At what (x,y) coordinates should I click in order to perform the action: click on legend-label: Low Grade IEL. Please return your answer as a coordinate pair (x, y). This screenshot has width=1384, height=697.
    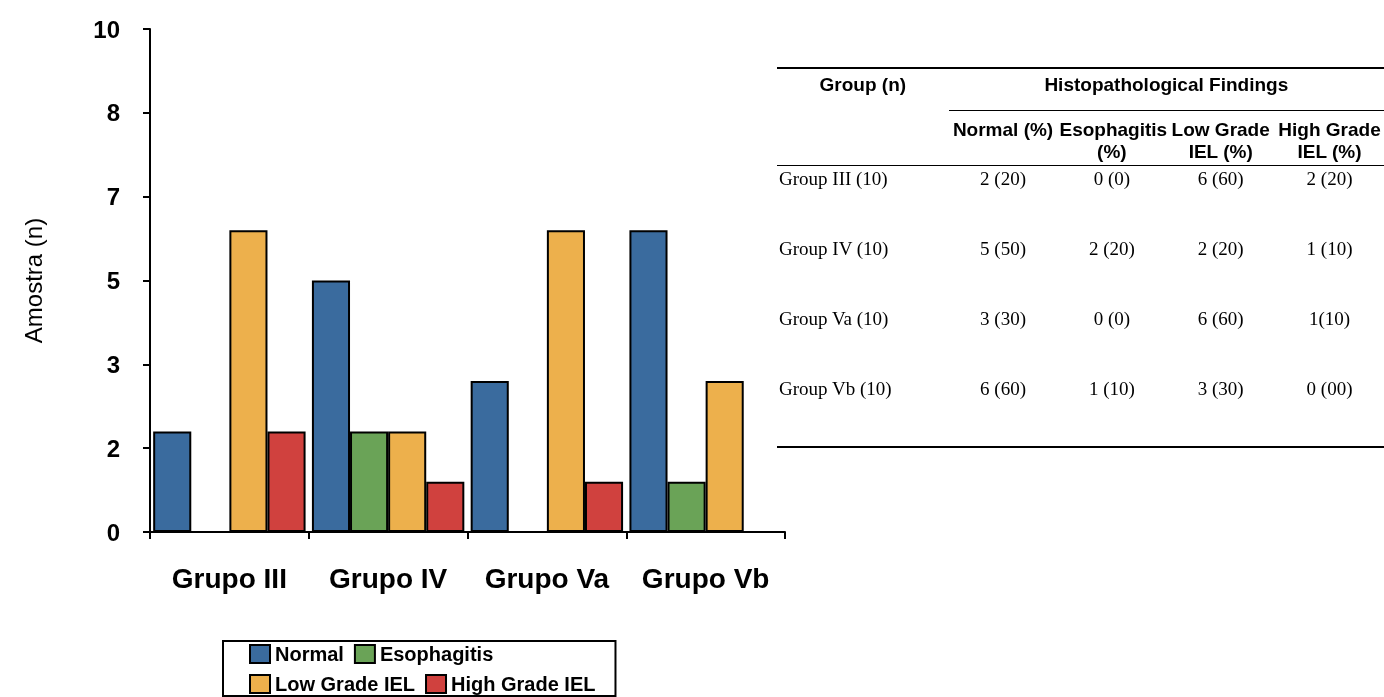
    Looking at the image, I should click on (345, 684).